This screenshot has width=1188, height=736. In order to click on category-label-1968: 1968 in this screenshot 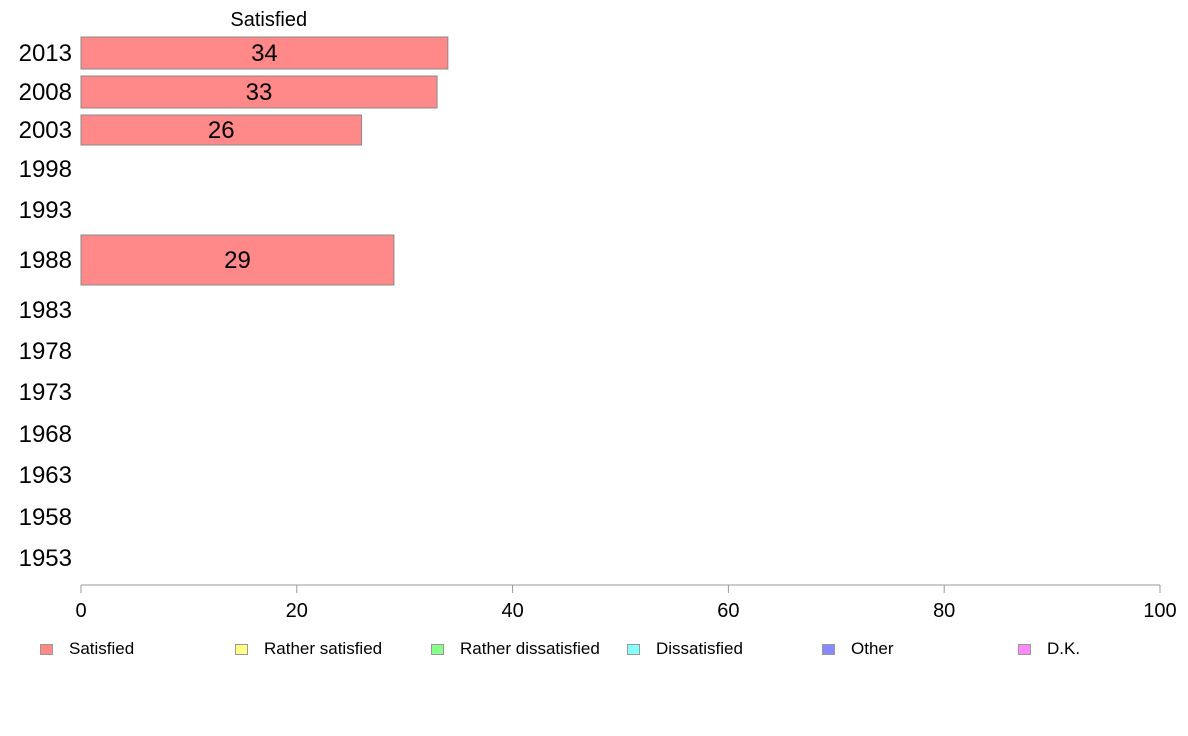, I will do `click(45, 434)`.